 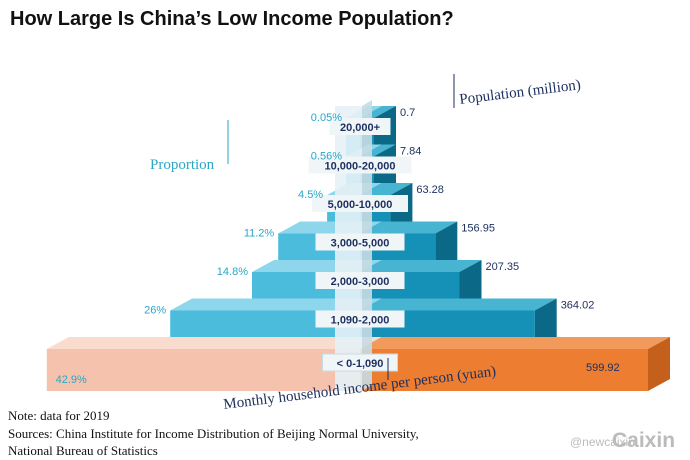 What do you see at coordinates (478, 229) in the screenshot?
I see `population-label-3: 156.95` at bounding box center [478, 229].